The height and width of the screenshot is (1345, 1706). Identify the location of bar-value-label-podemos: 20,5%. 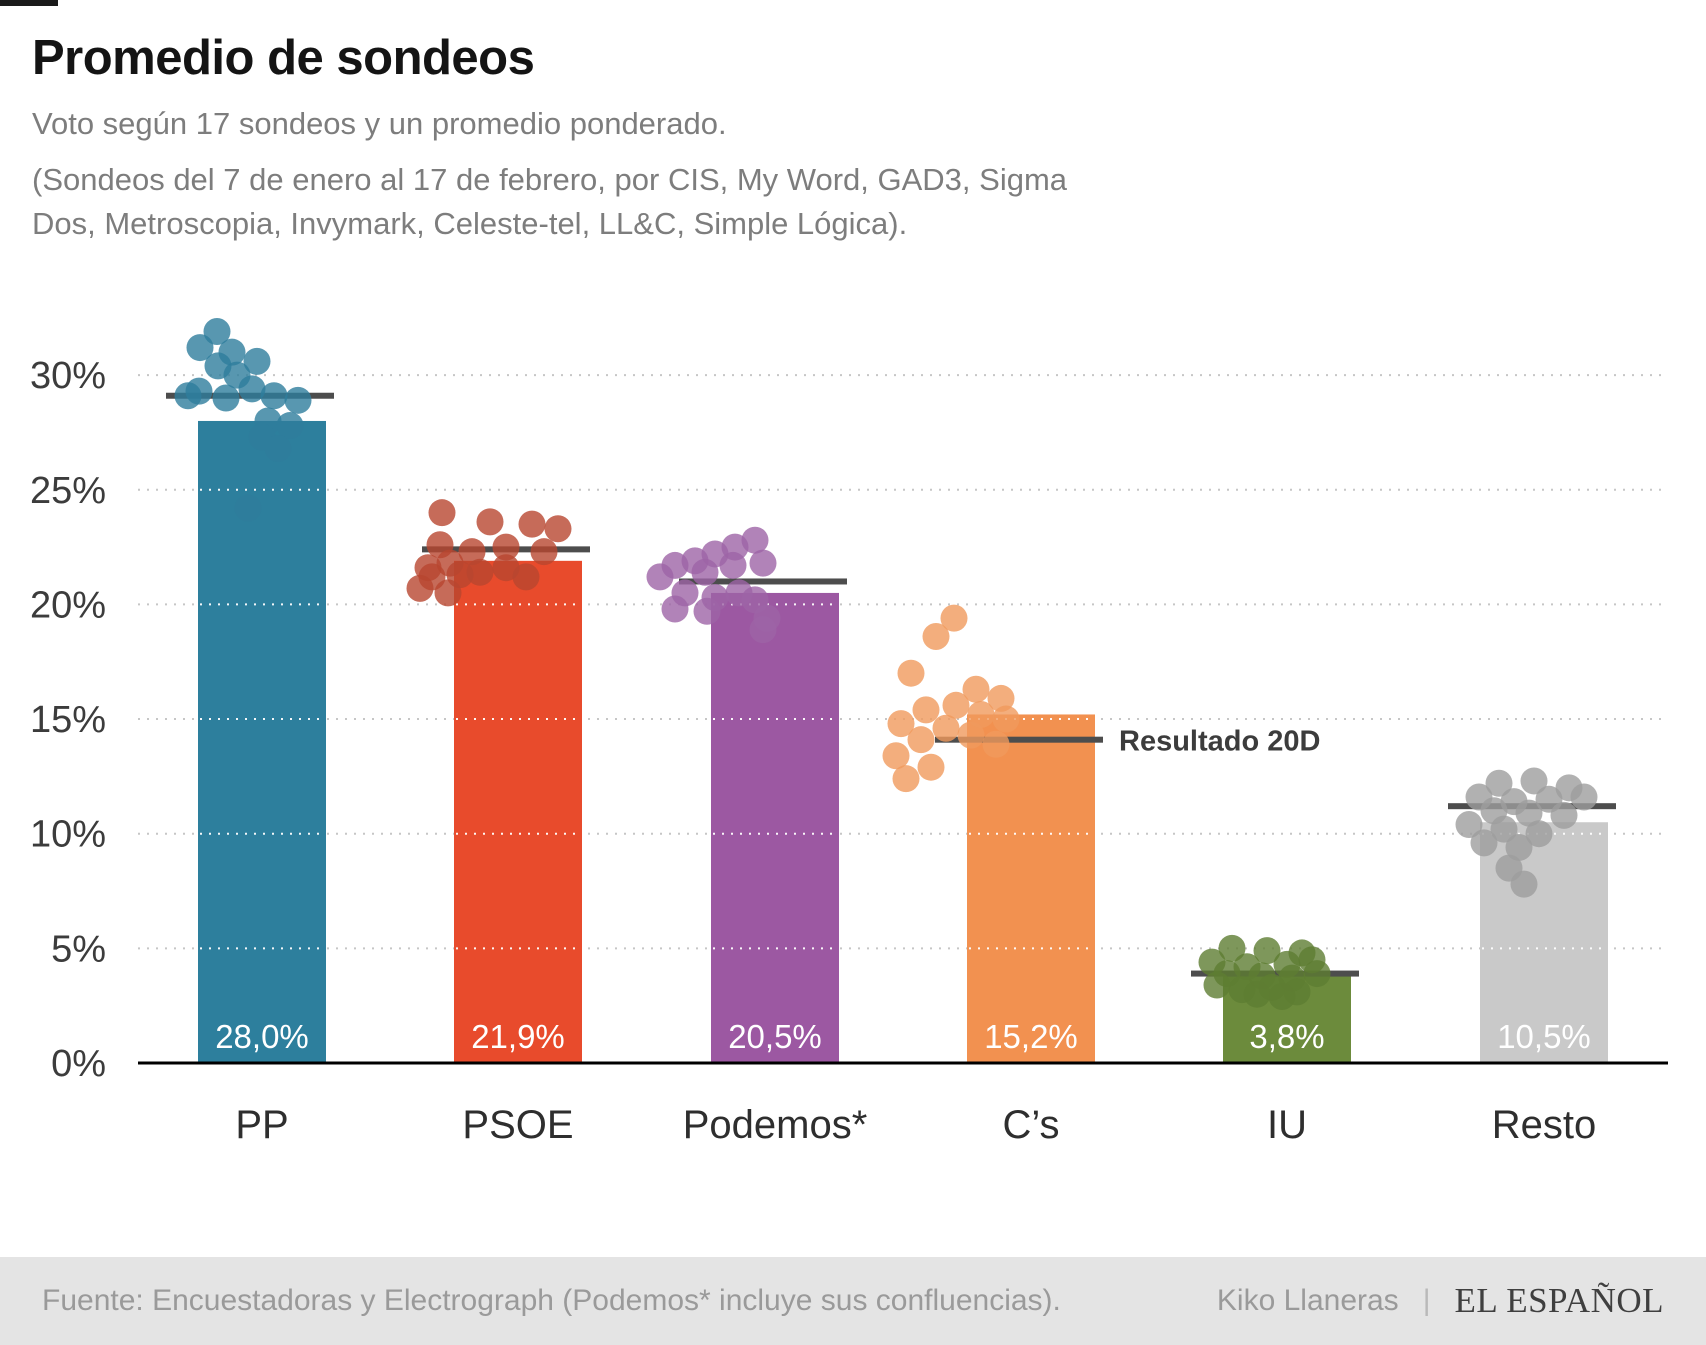
(775, 1036).